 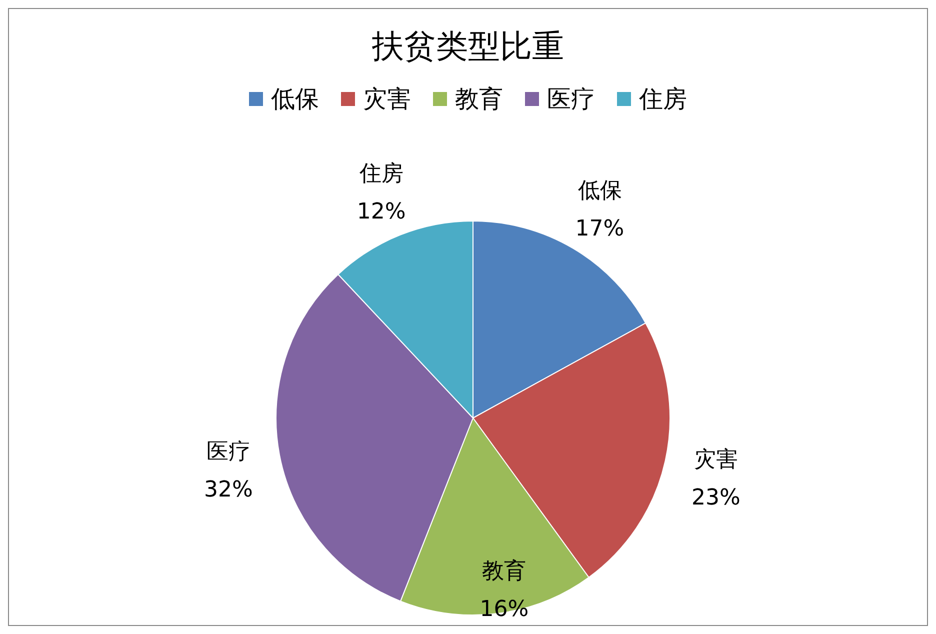 I want to click on legend-label: 教育, so click(x=479, y=99).